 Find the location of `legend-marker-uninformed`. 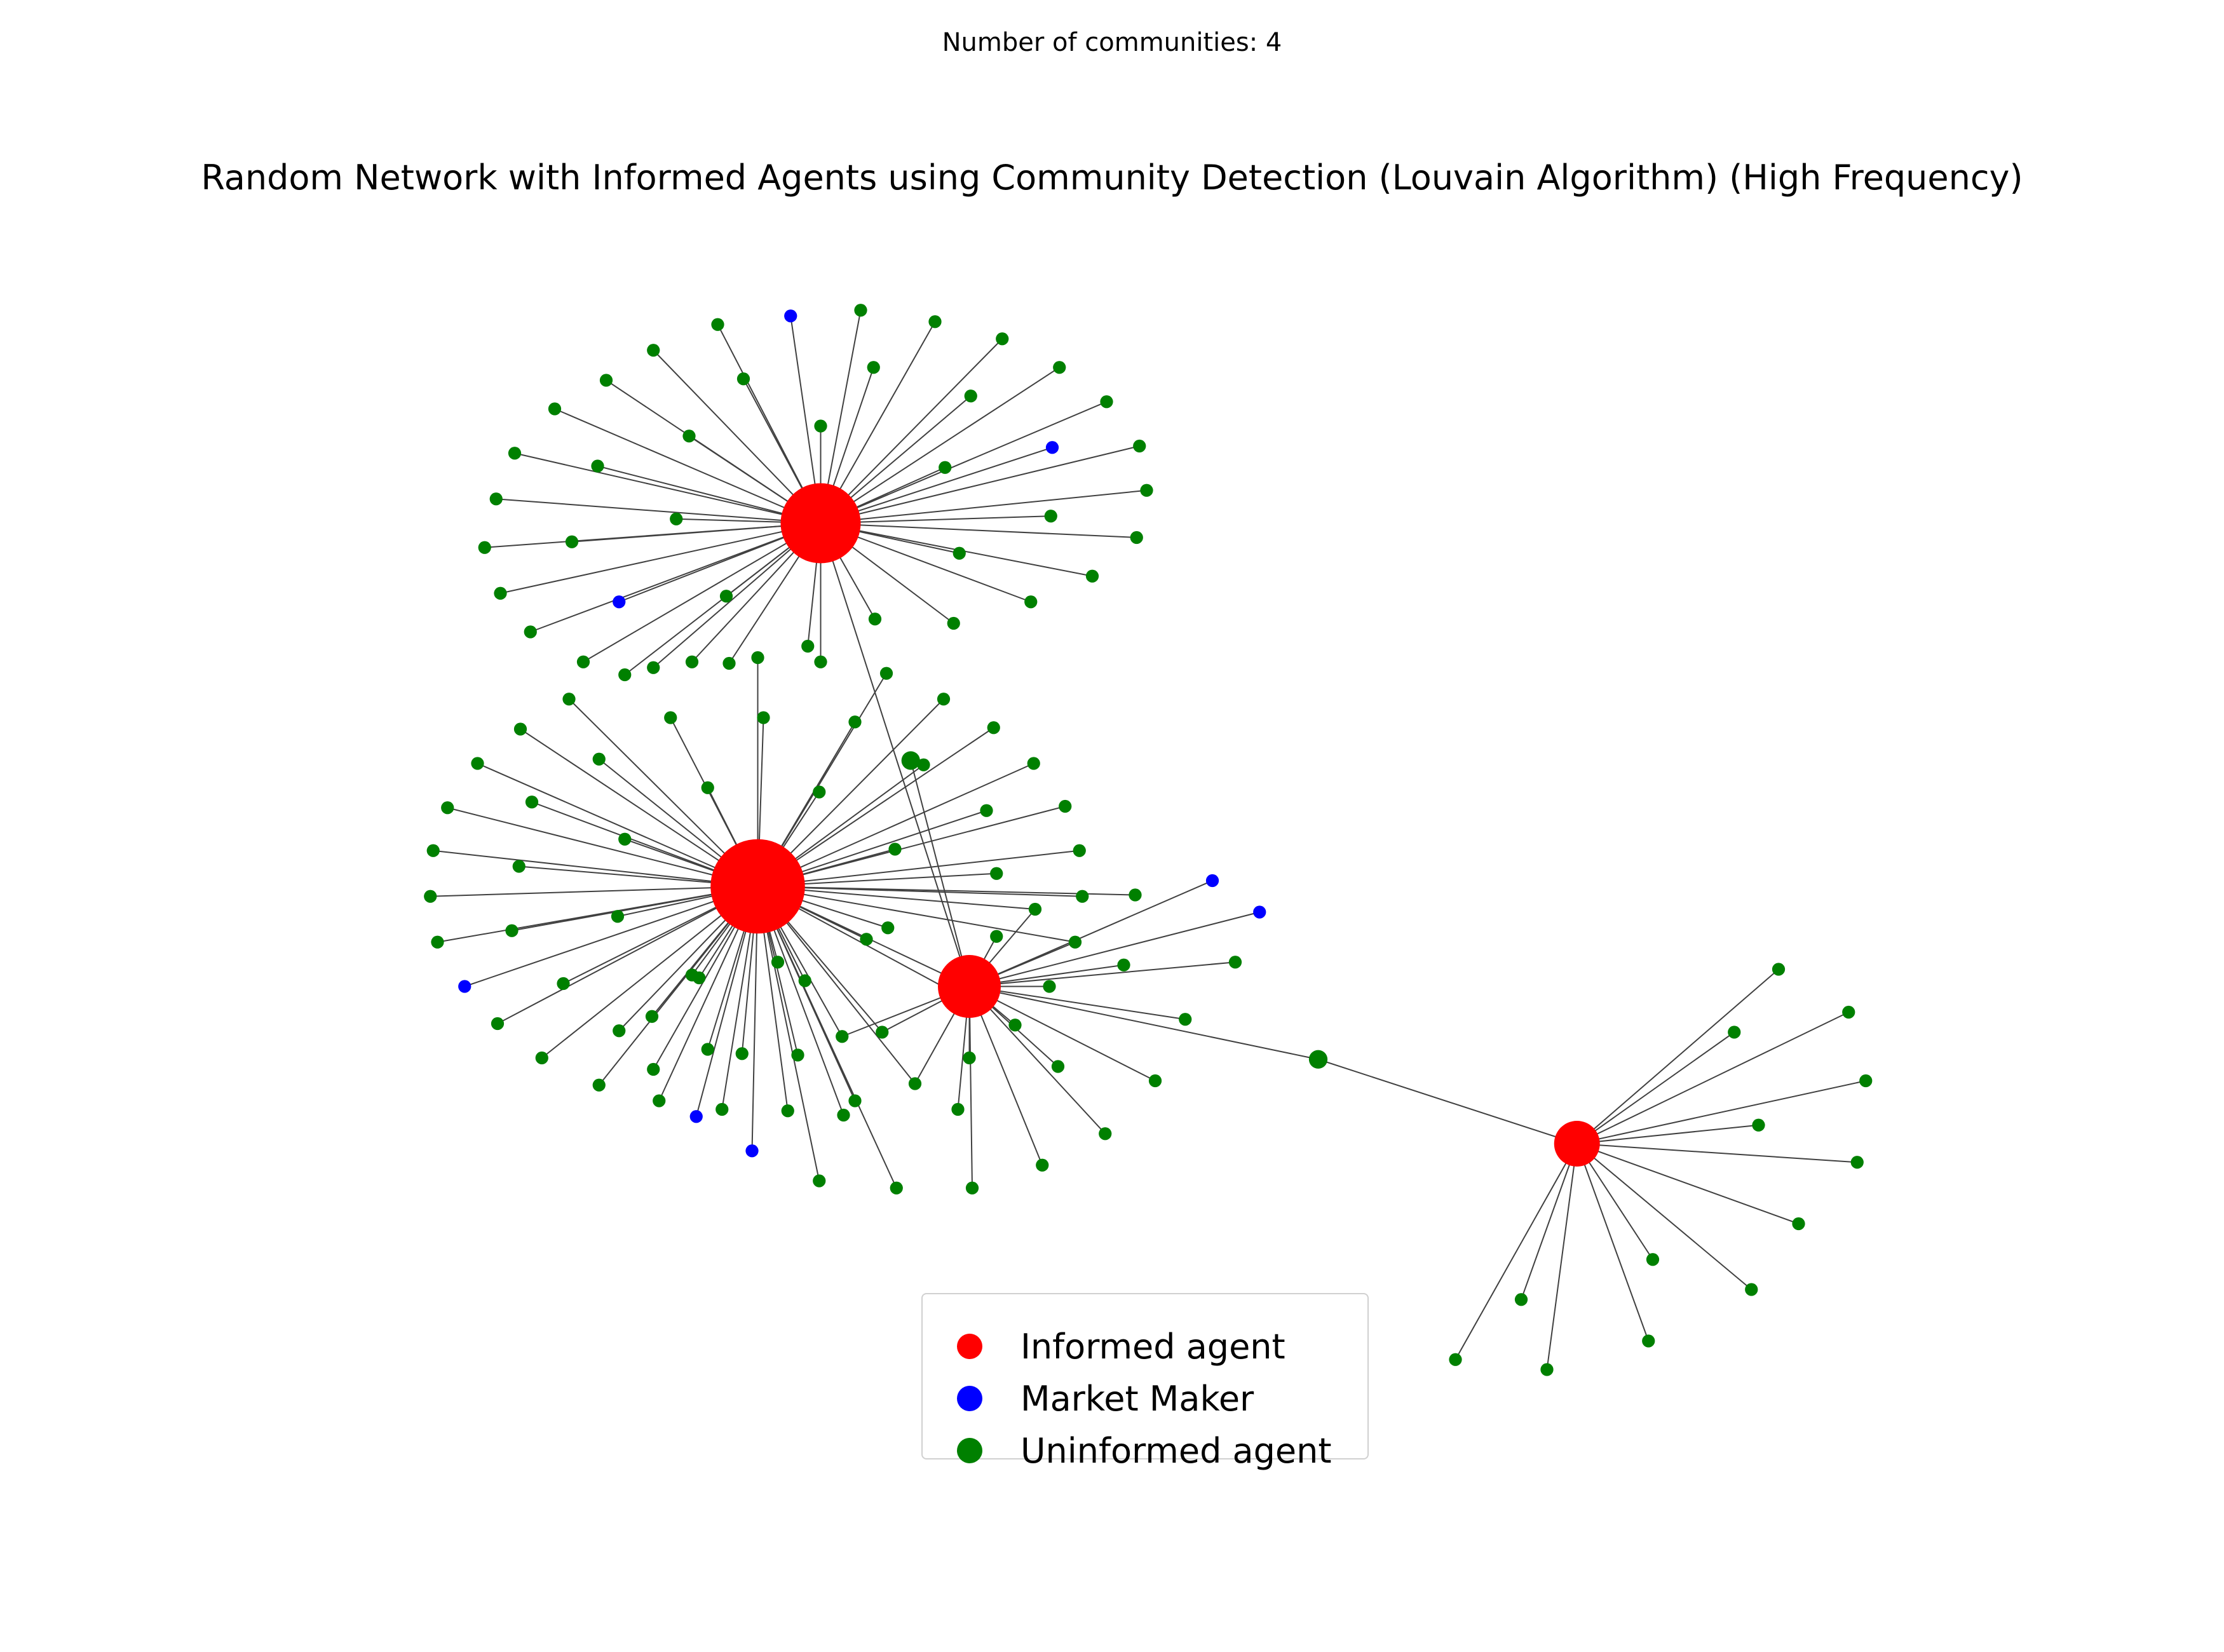

legend-marker-uninformed is located at coordinates (969, 1451).